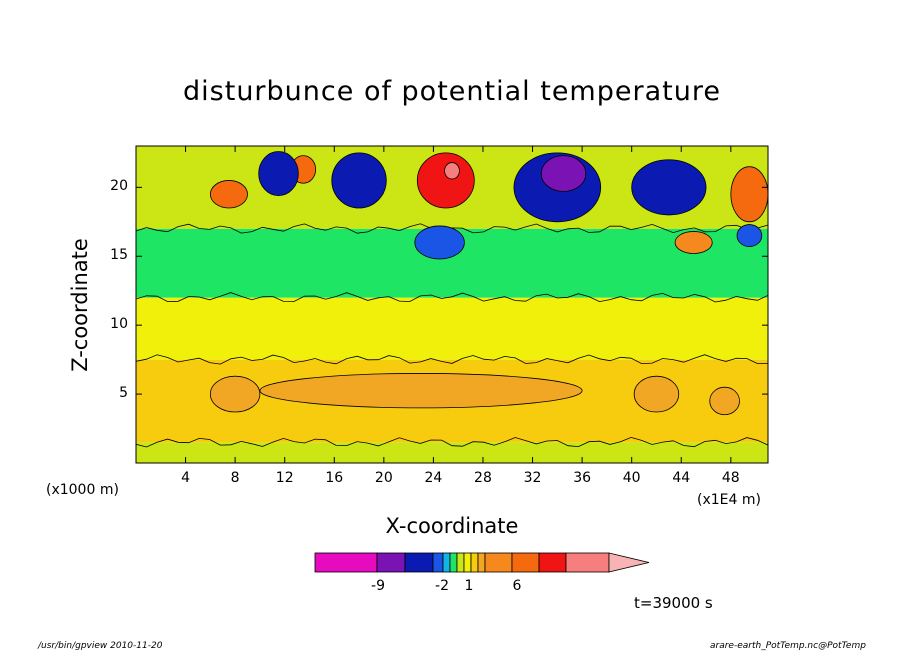 This screenshot has height=654, width=904. I want to click on x-unit-right: (x1E4 m), so click(729, 500).